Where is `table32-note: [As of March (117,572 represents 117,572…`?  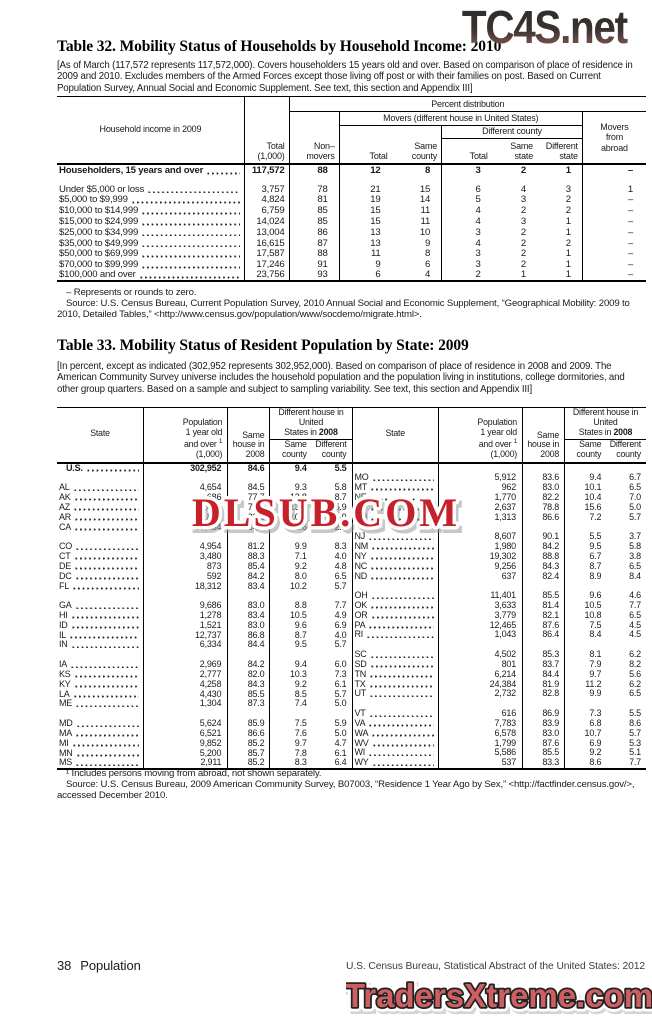 table32-note: [As of March (117,572 represents 117,572… is located at coordinates (345, 77).